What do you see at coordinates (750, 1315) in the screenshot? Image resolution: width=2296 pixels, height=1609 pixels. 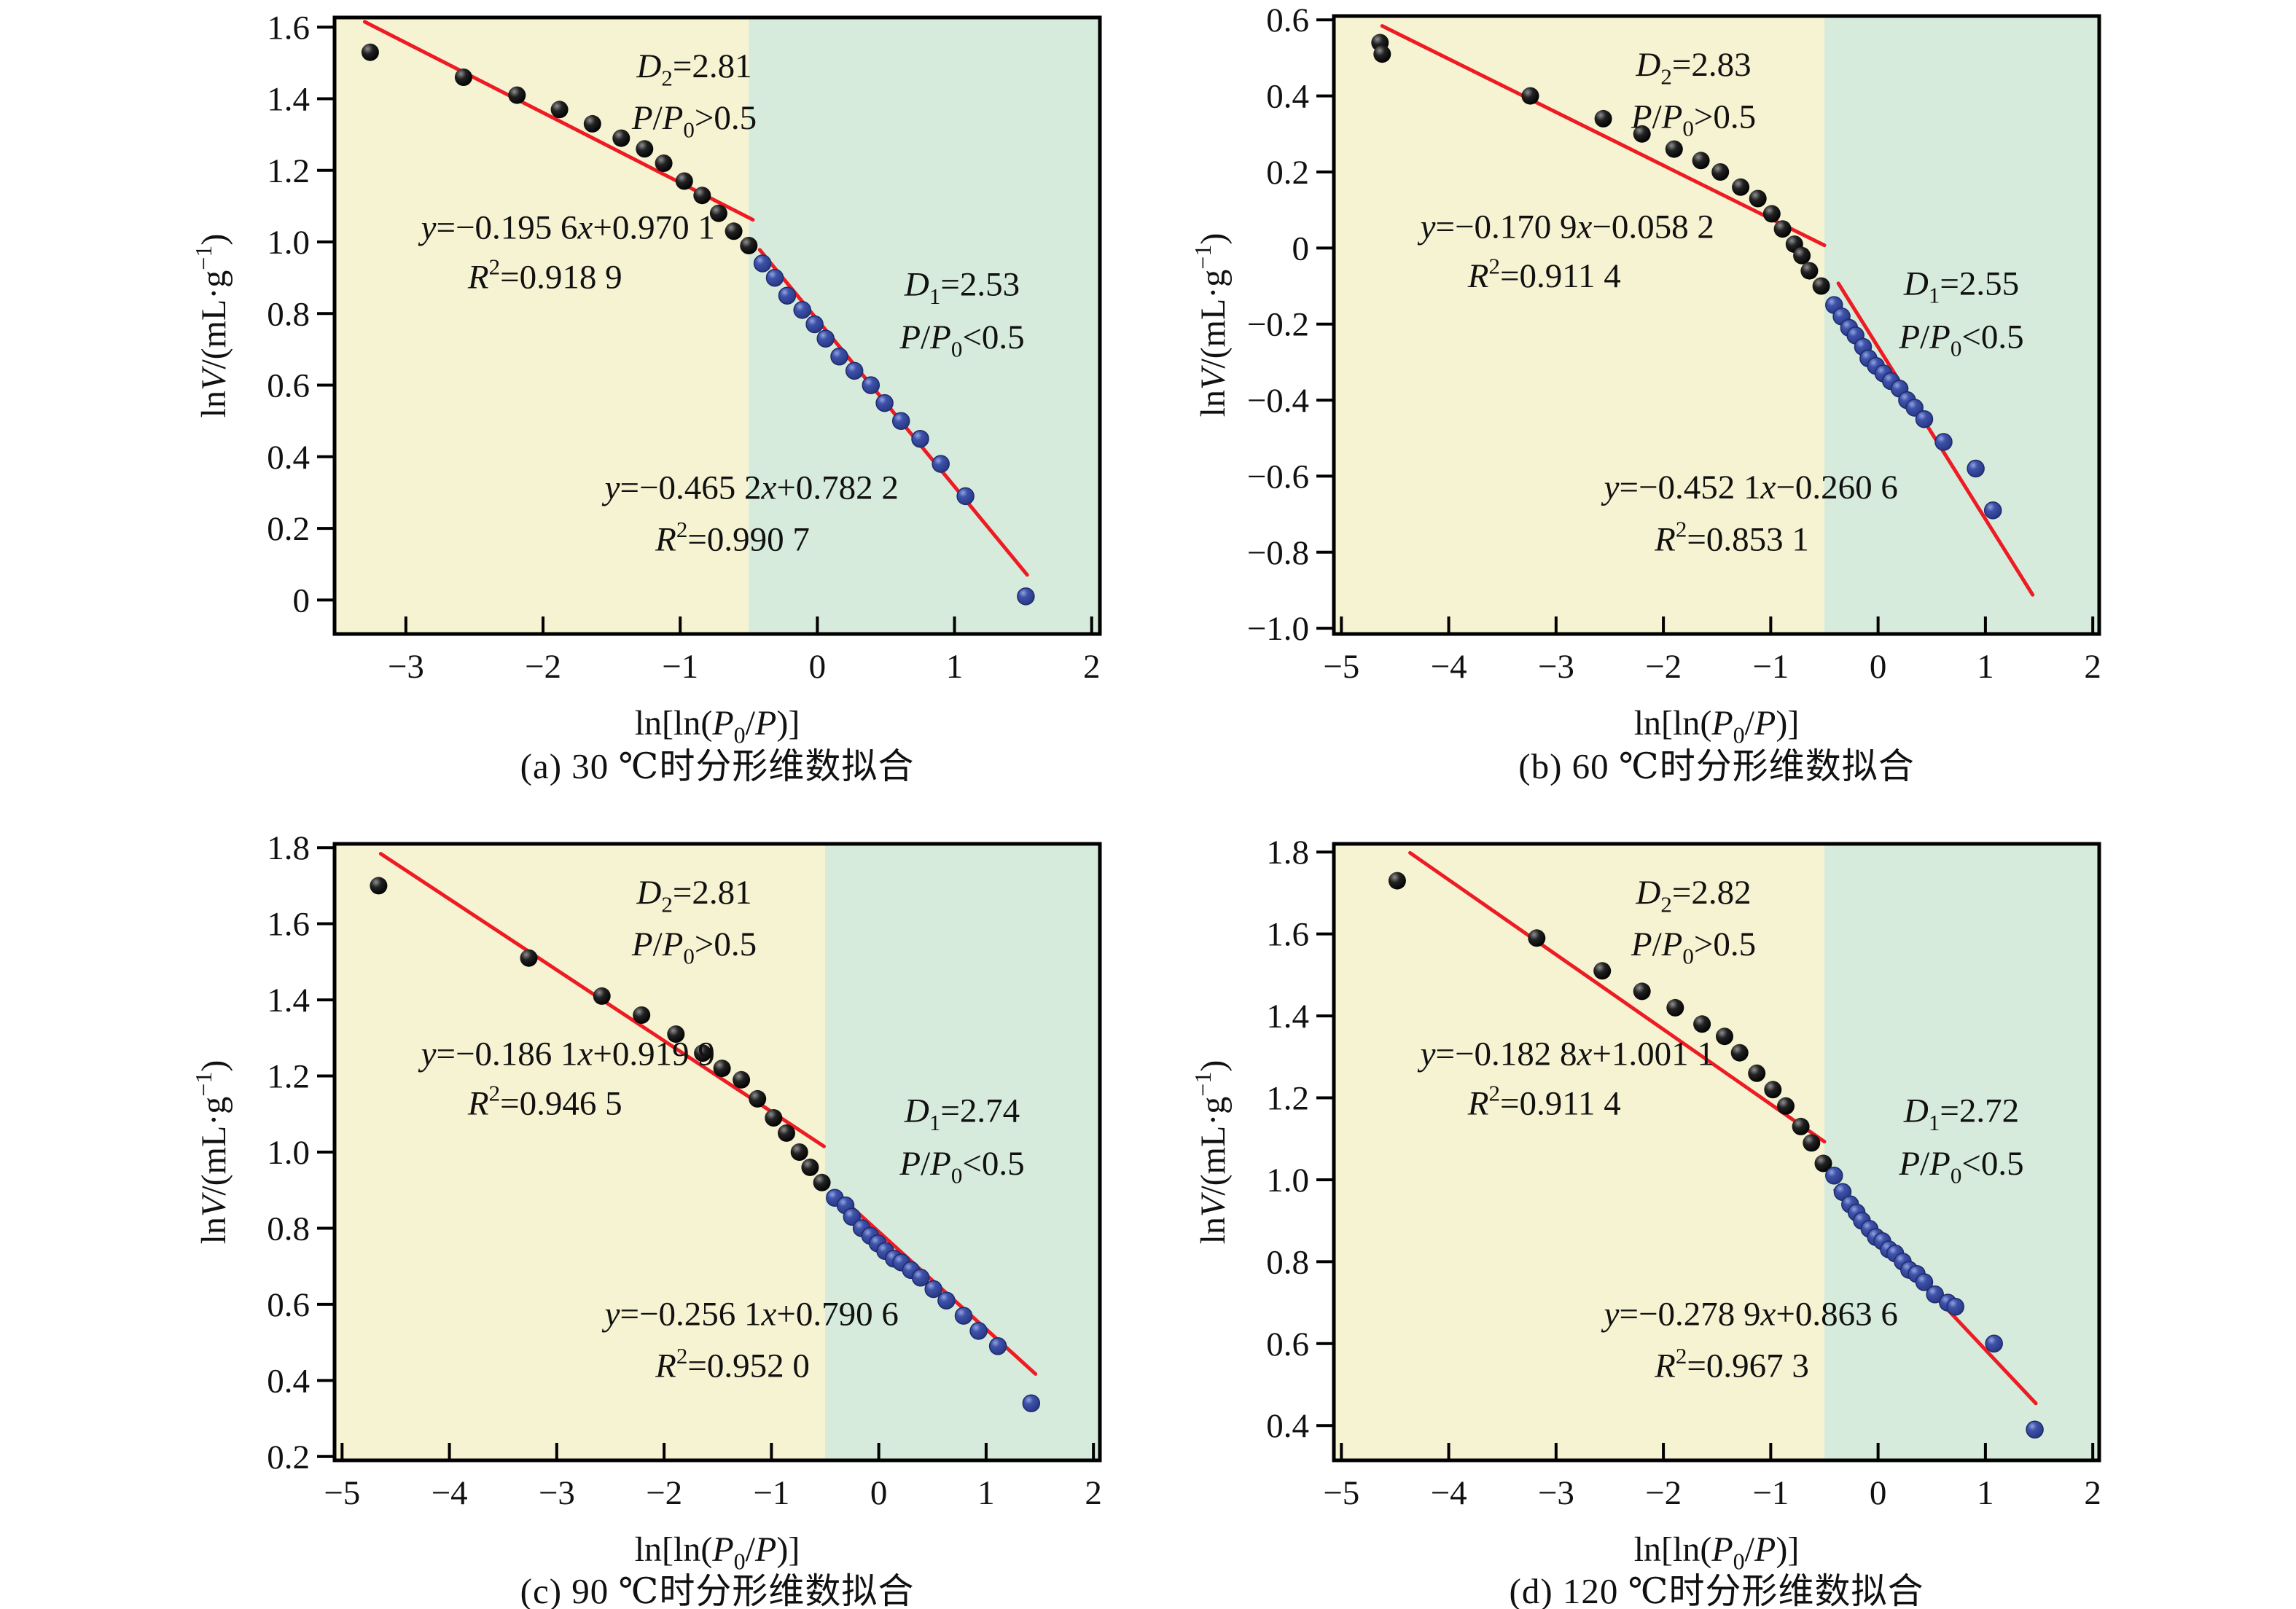 I see `svg-text: y=−0.256 1x+0.790 6` at bounding box center [750, 1315].